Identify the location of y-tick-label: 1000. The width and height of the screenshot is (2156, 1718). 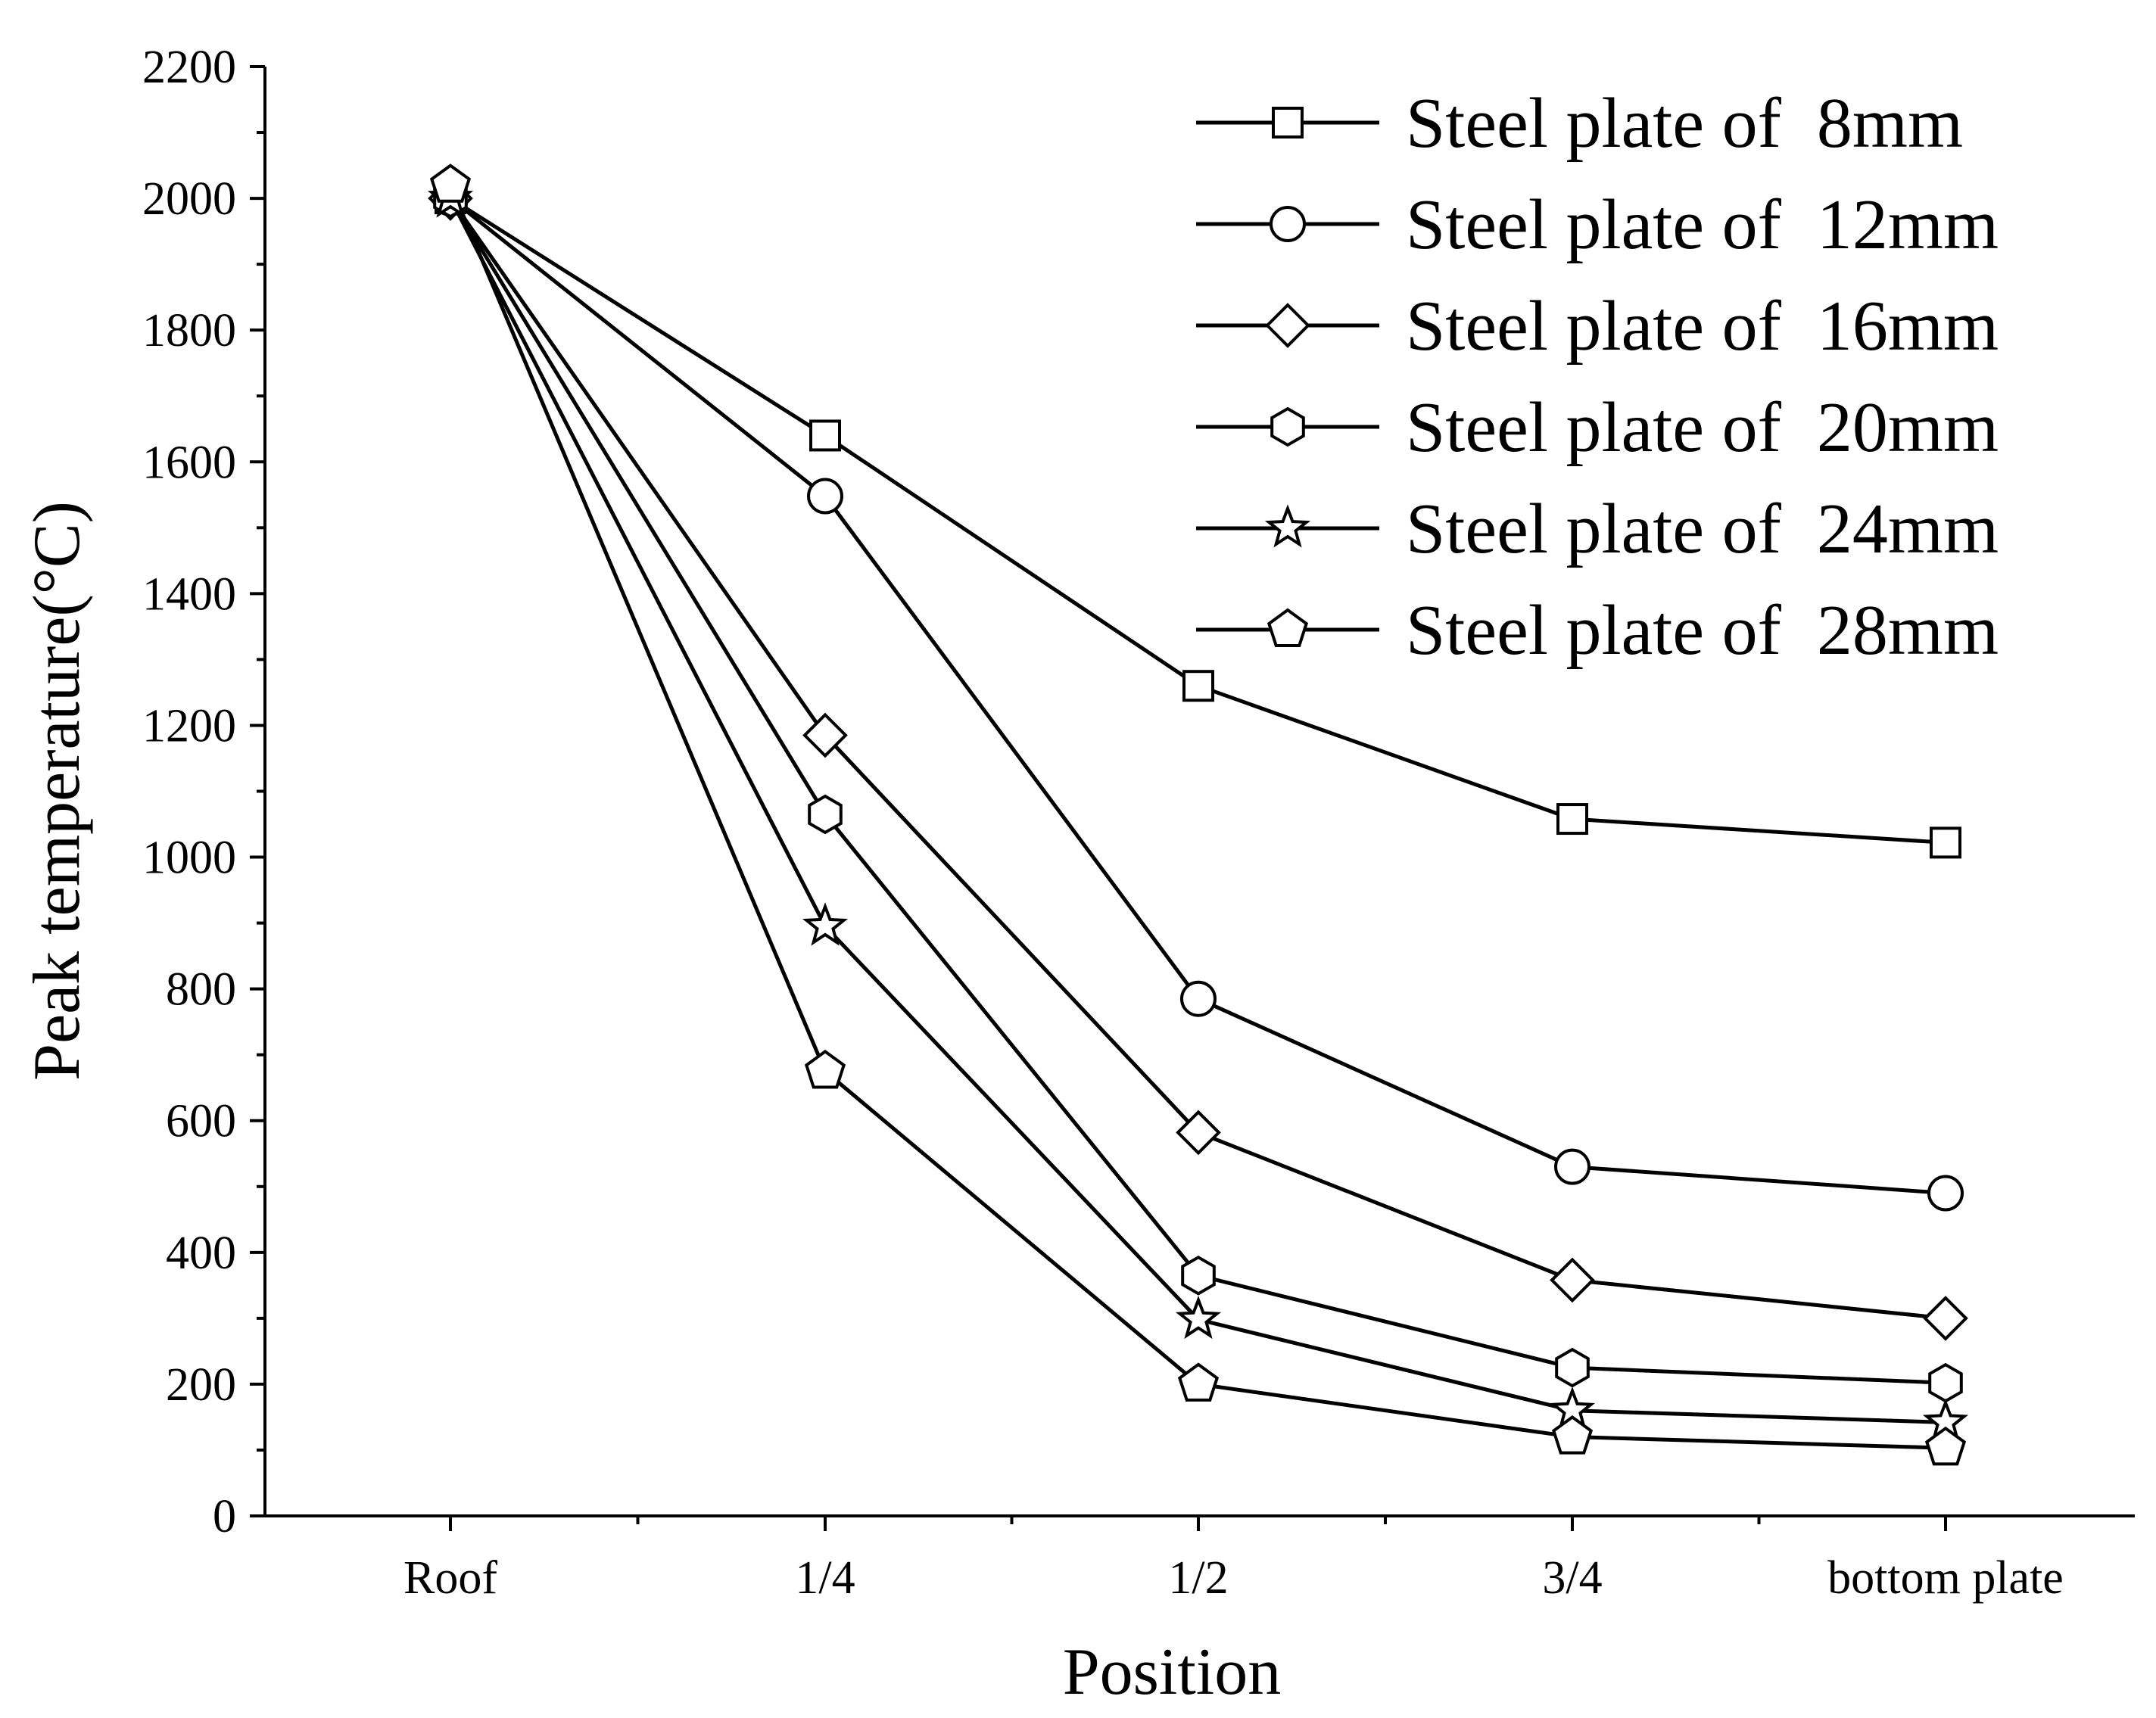
(189, 858).